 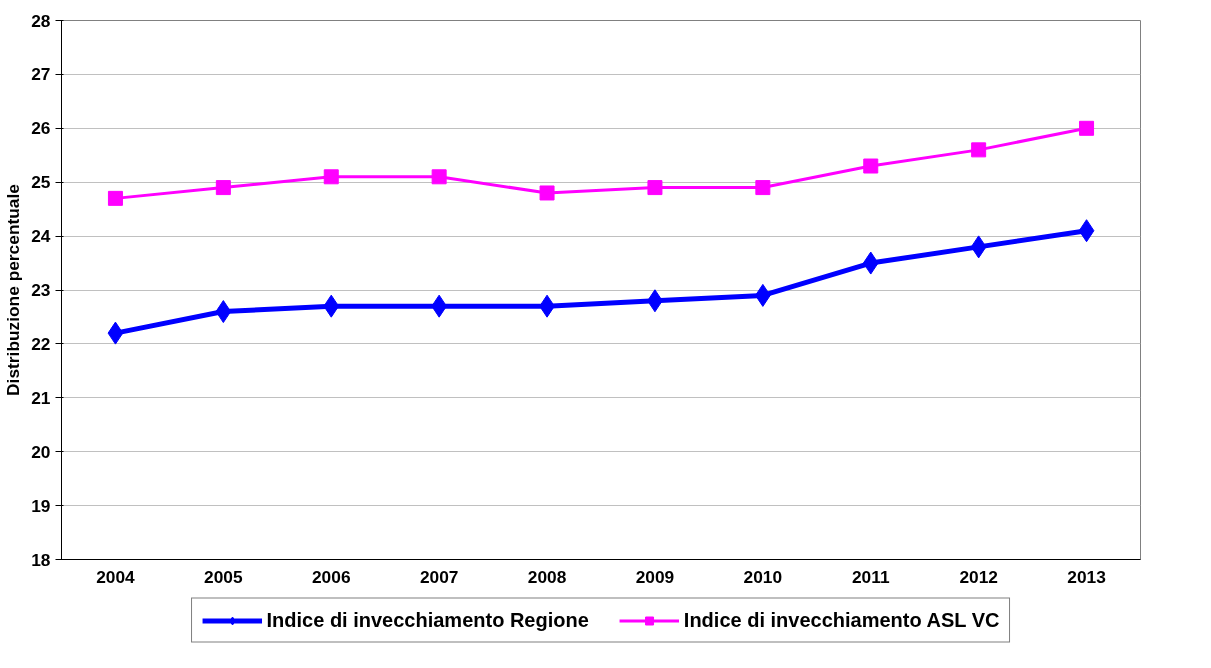 I want to click on x-tick-label: 2004, so click(x=116, y=576).